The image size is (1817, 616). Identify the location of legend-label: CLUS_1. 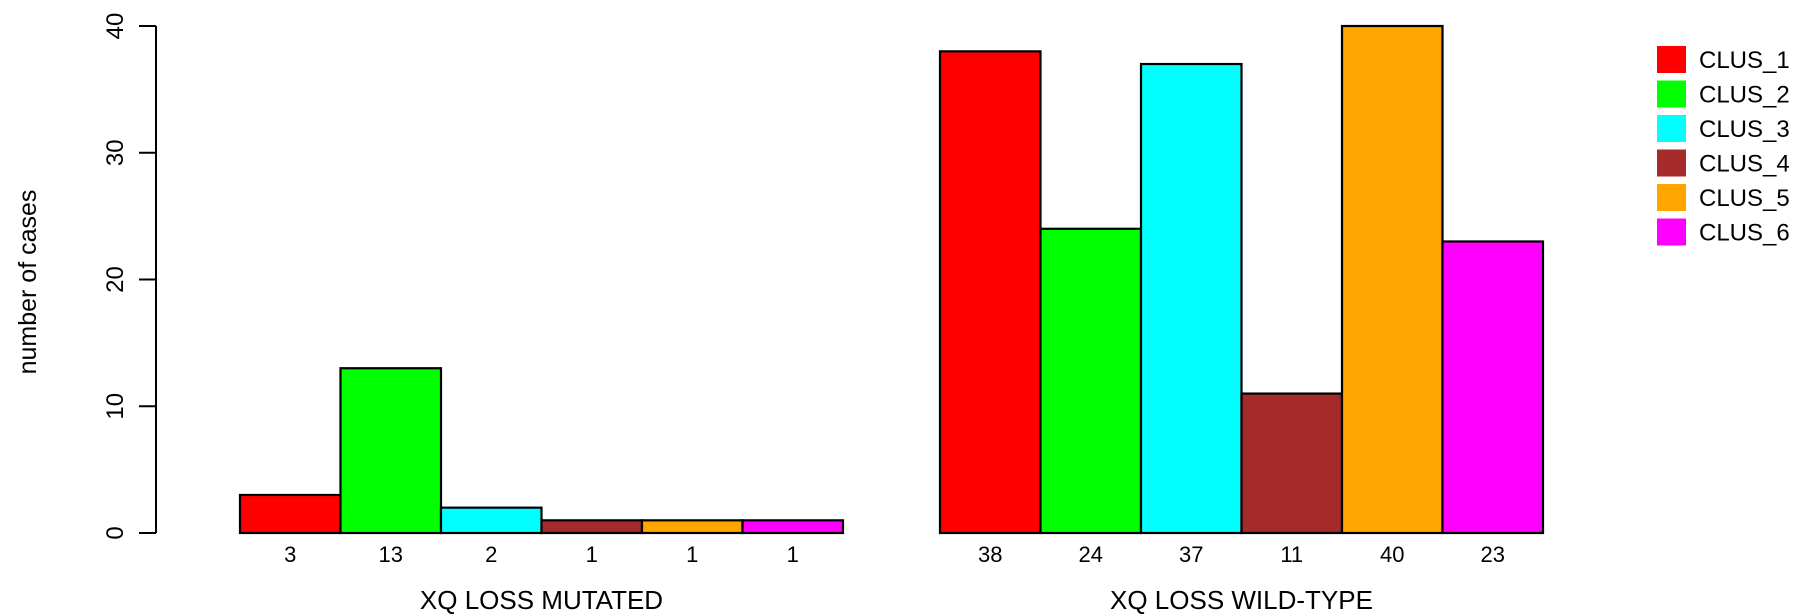
(1744, 60).